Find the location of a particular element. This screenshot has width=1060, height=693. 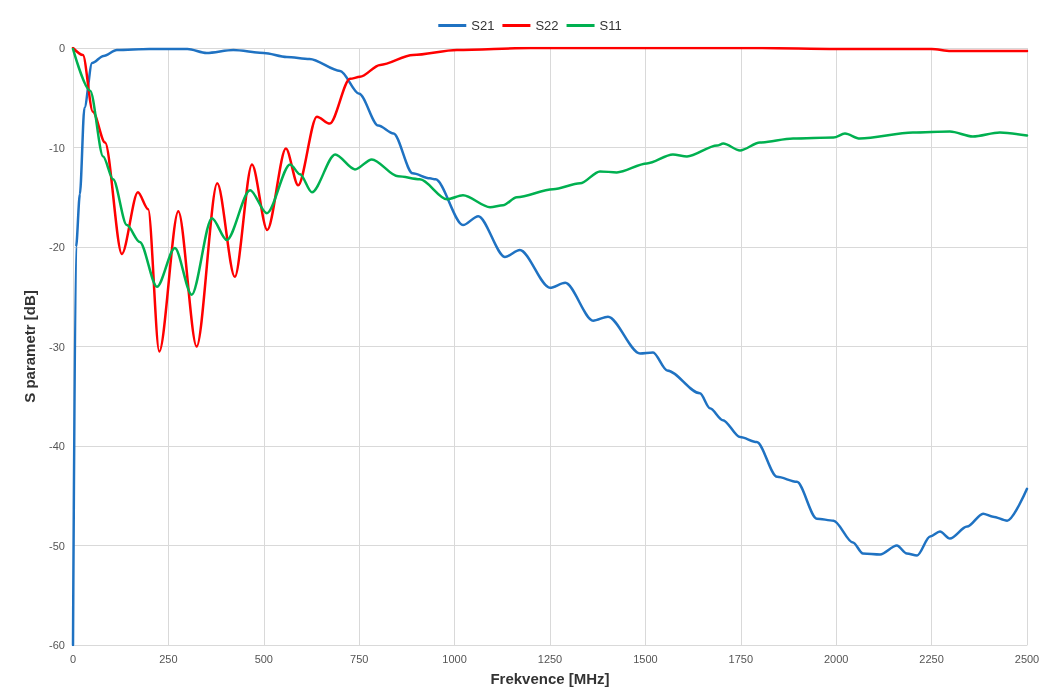

x-tick-label: 2000 is located at coordinates (836, 658).